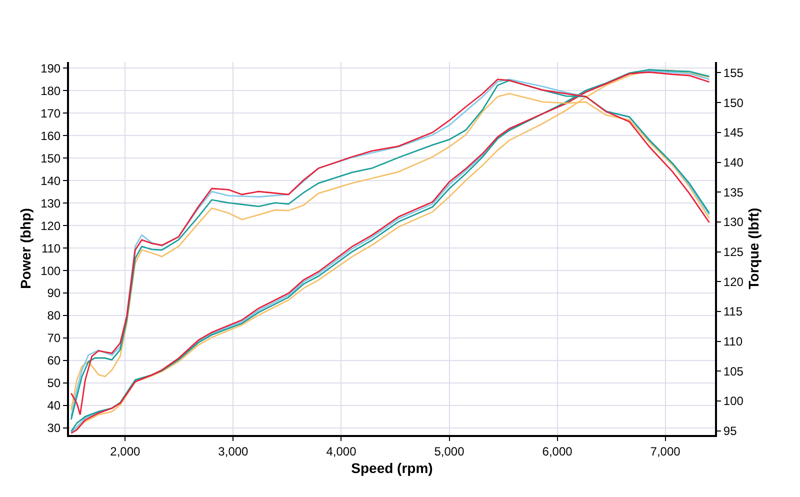 The width and height of the screenshot is (800, 497). Describe the element at coordinates (50, 271) in the screenshot. I see `y-tick-label: 100` at that location.